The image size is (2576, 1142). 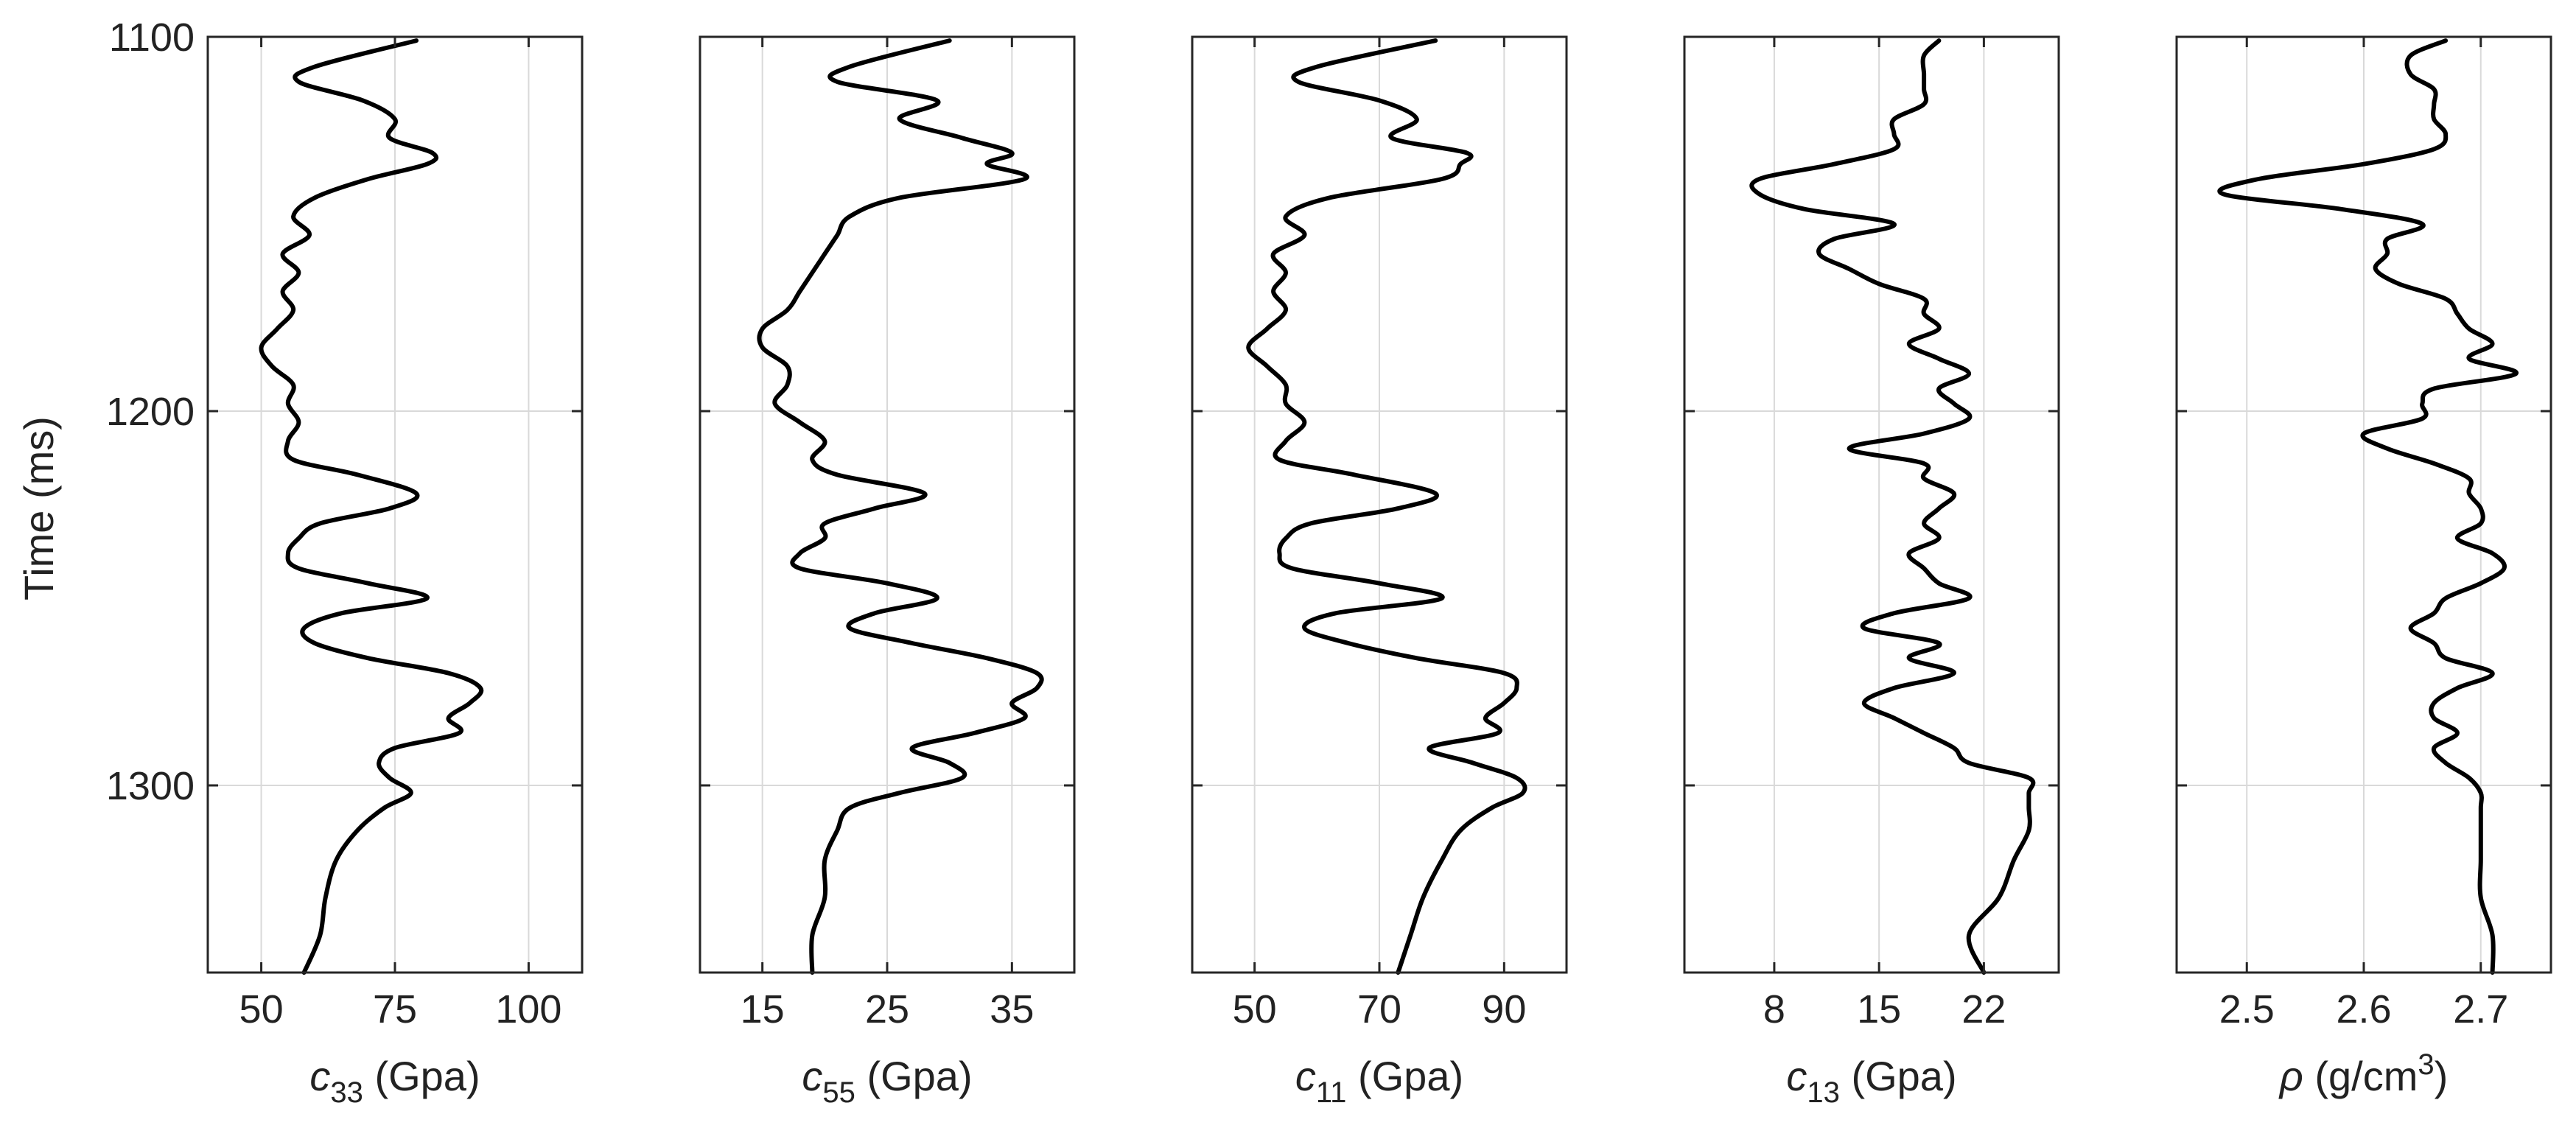 I want to click on x-tick-label: 2.6, so click(x=2363, y=1009).